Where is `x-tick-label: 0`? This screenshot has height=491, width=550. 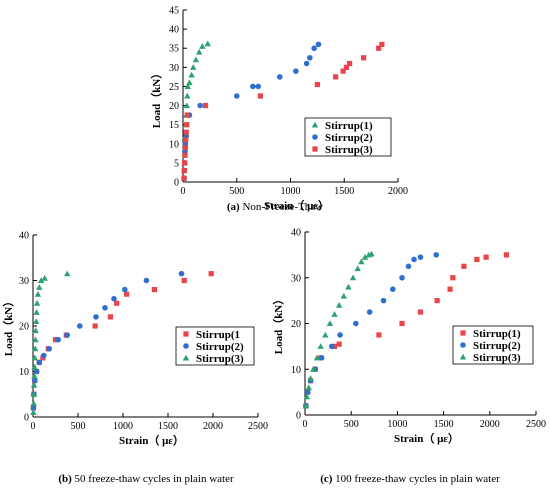 x-tick-label: 0 is located at coordinates (33, 426).